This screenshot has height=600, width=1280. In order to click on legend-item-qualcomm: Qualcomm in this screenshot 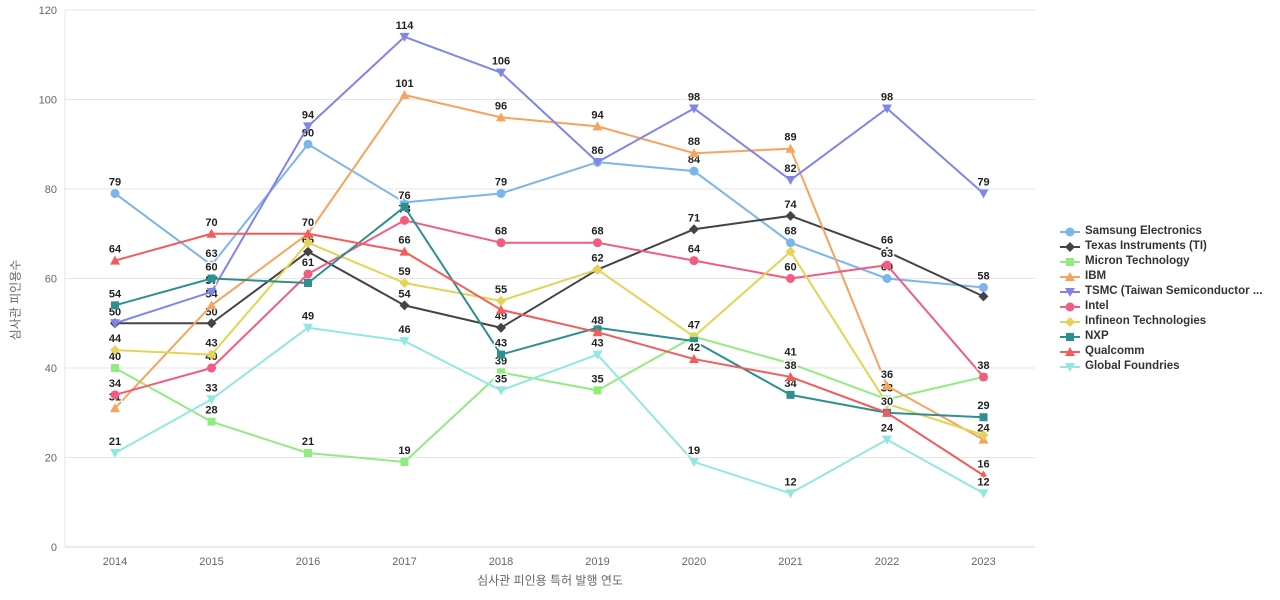, I will do `click(1161, 351)`.